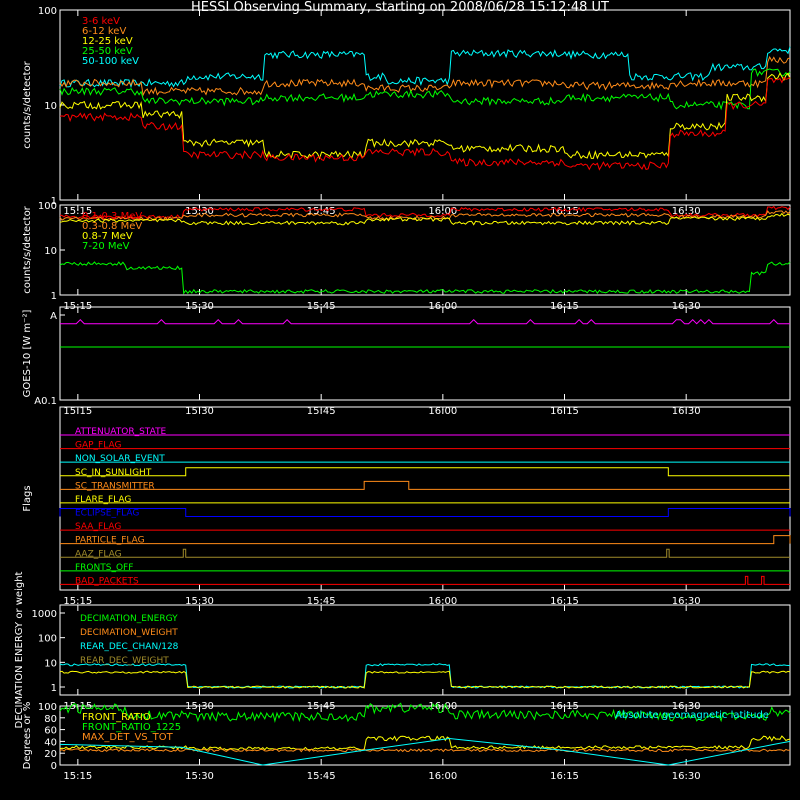  Describe the element at coordinates (54, 766) in the screenshot. I see `y-tick-label: 0` at that location.